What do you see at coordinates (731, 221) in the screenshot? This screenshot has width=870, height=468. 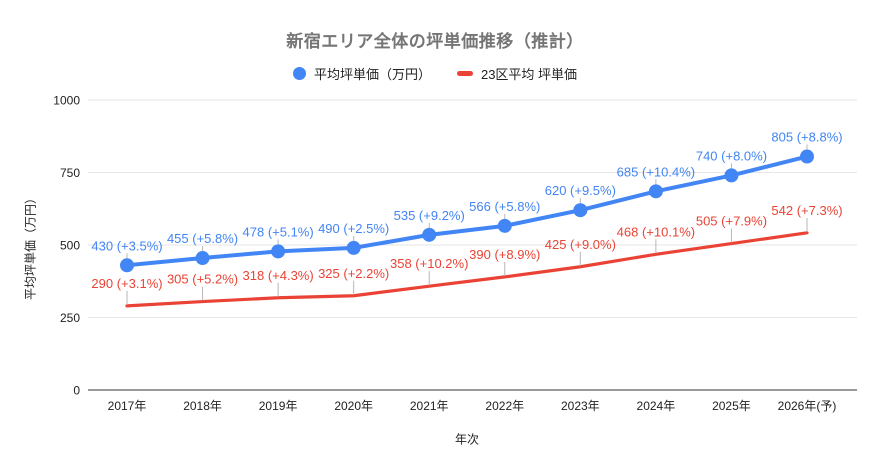 I see `data-label: 505 (+7.9%)` at bounding box center [731, 221].